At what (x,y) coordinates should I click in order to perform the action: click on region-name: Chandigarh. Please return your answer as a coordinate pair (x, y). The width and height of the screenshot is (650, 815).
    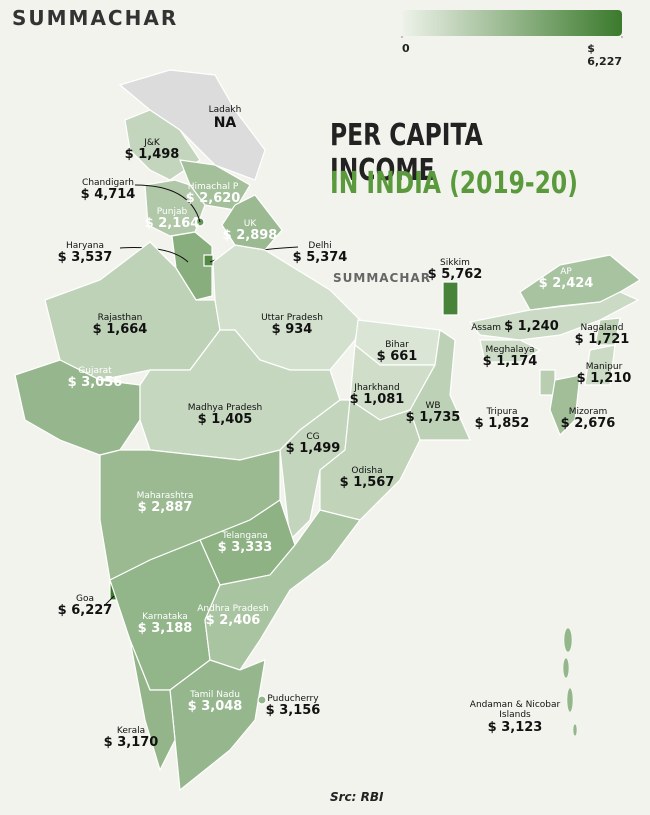
    Looking at the image, I should click on (108, 183).